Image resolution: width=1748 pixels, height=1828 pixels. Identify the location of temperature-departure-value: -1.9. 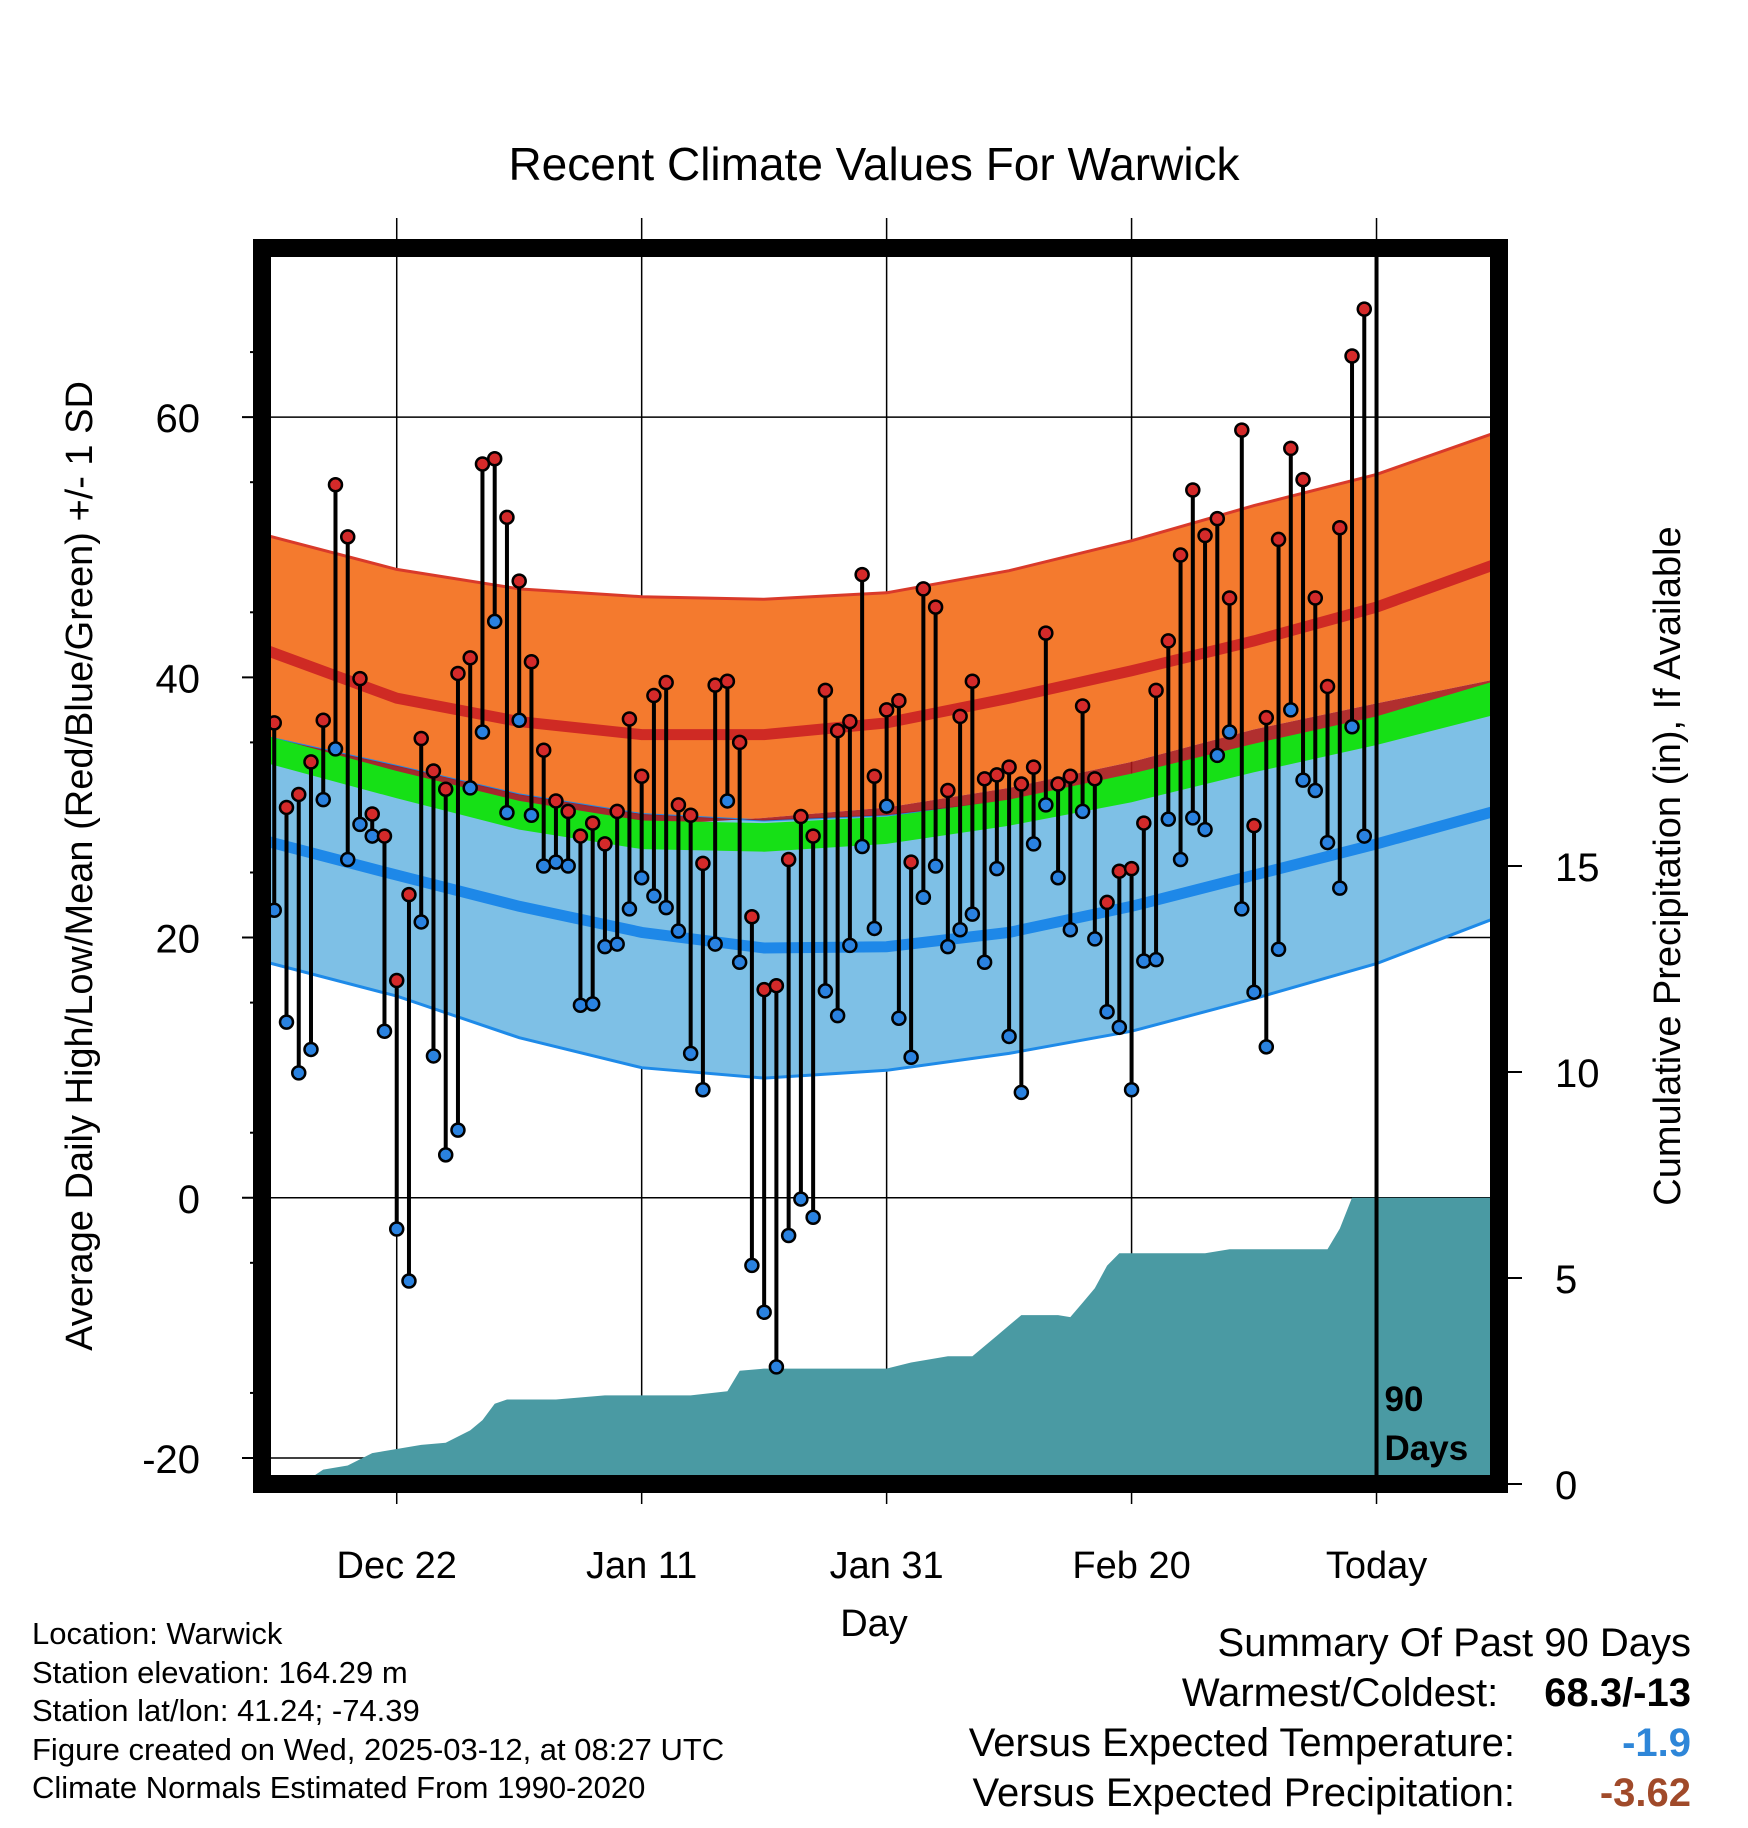
(1656, 1743).